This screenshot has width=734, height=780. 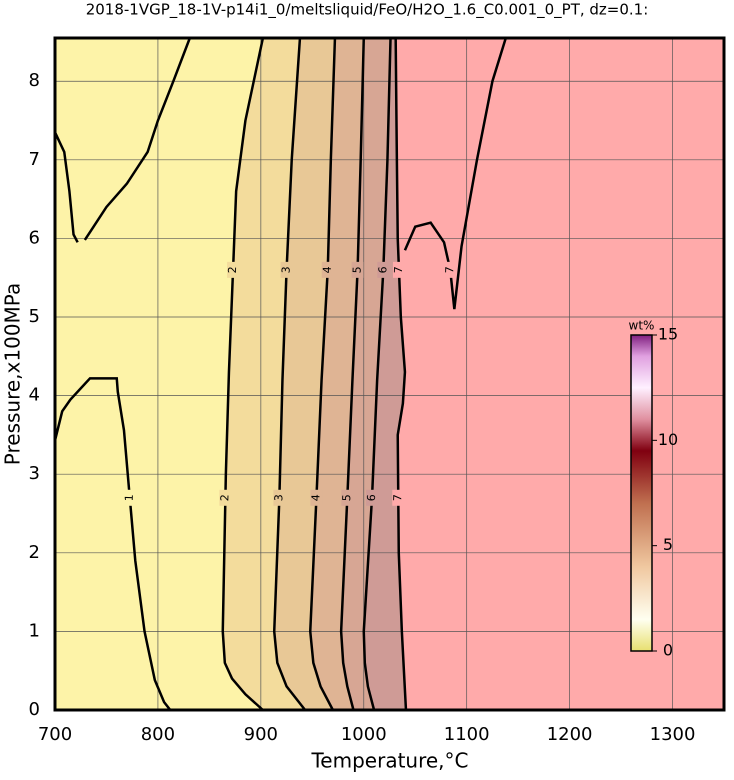 What do you see at coordinates (34, 237) in the screenshot?
I see `y-tick-label: 6` at bounding box center [34, 237].